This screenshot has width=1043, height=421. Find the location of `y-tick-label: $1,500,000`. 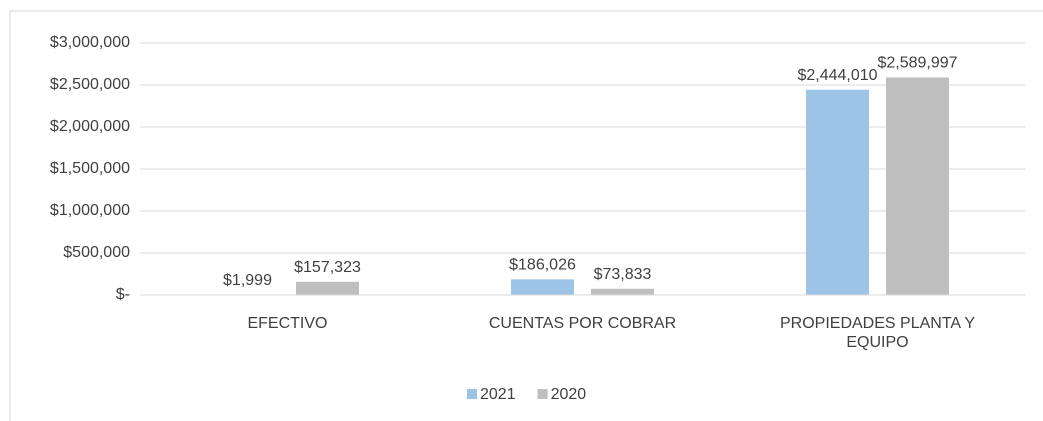

y-tick-label: $1,500,000 is located at coordinates (90, 168).